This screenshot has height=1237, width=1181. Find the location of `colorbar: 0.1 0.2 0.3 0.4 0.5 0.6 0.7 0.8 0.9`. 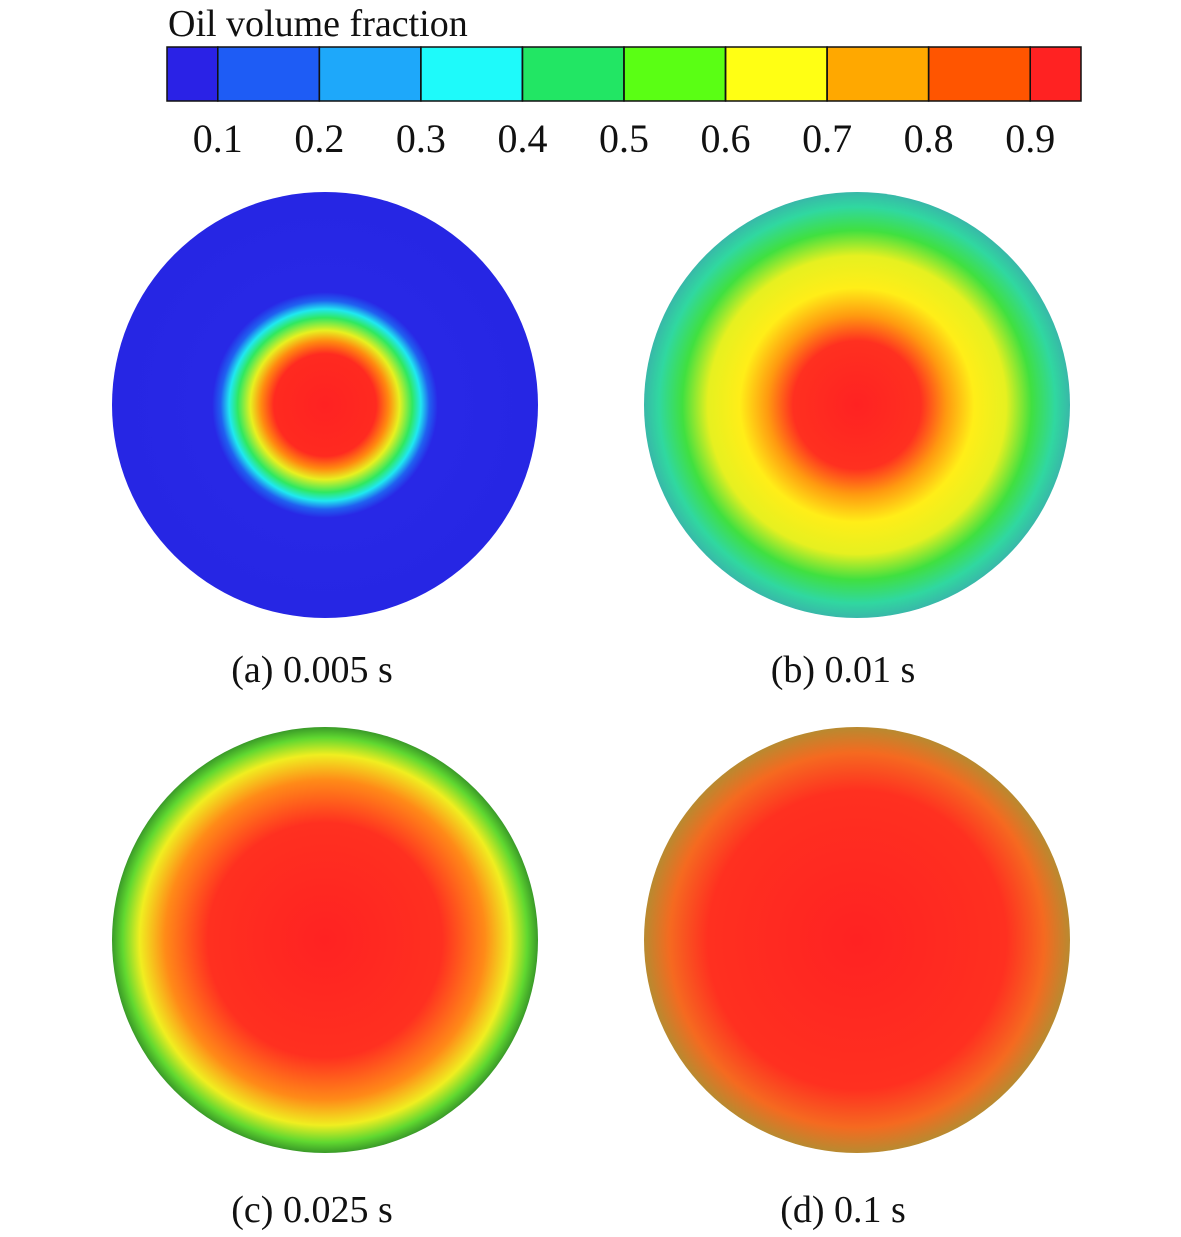

colorbar: 0.1 0.2 0.3 0.4 0.5 0.6 0.7 0.8 0.9 is located at coordinates (624, 103).